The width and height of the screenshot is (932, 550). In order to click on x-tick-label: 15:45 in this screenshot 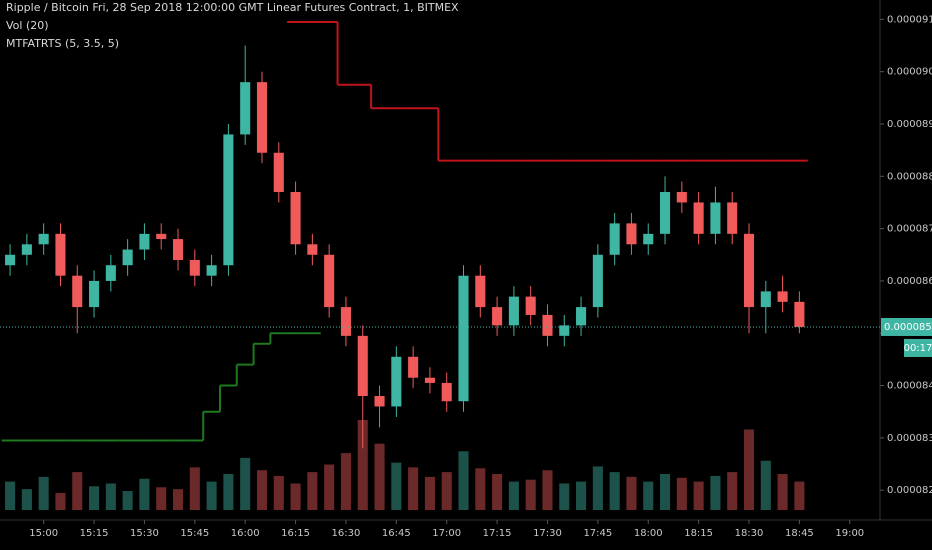, I will do `click(194, 533)`.